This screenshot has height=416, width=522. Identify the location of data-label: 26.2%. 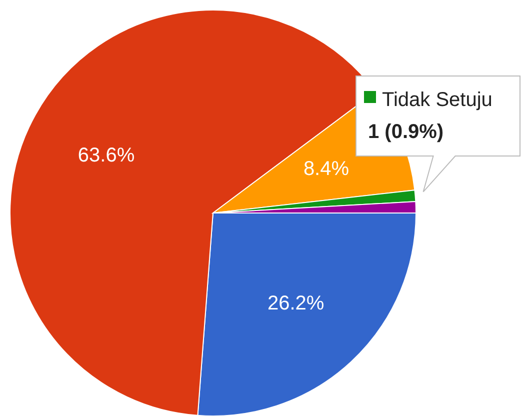
(295, 303).